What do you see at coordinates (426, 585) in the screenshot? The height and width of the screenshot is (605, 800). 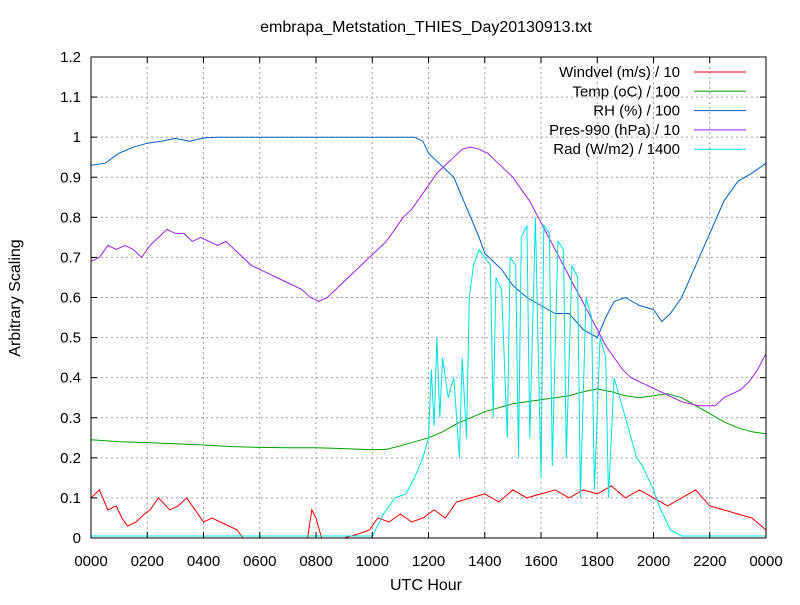 I see `x-axis-label: UTC Hour` at bounding box center [426, 585].